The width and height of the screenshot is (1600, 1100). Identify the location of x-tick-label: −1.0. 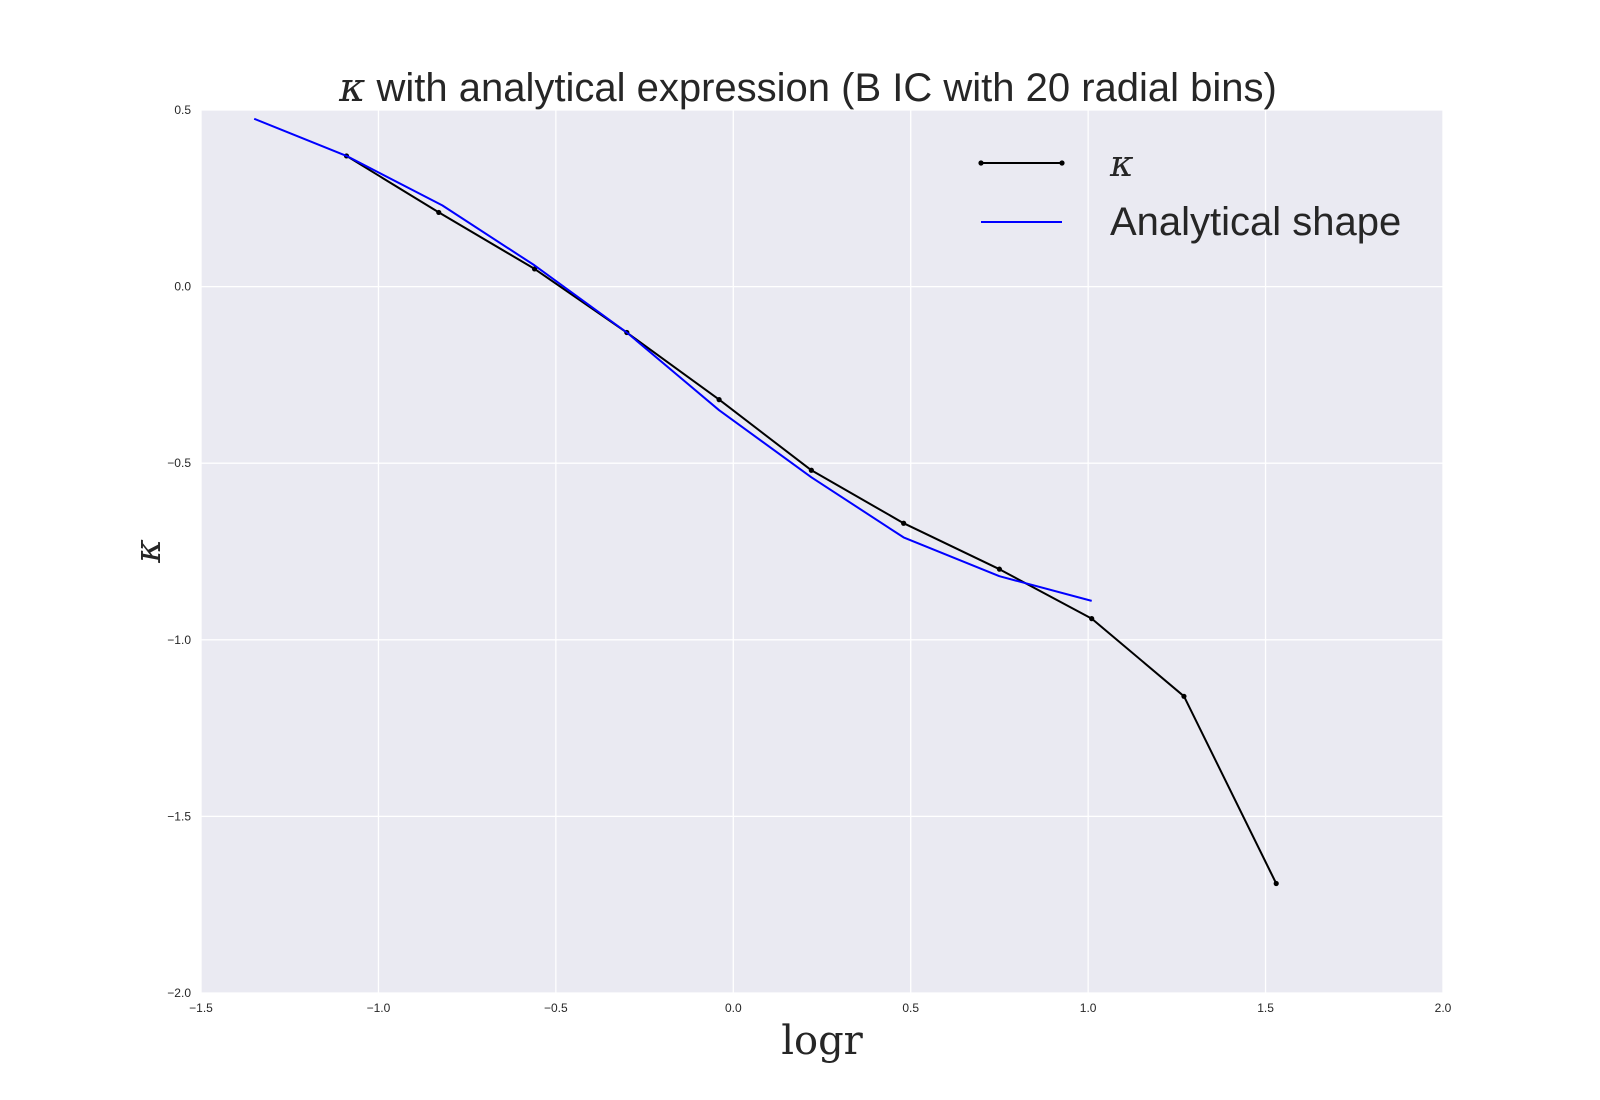
(379, 1008).